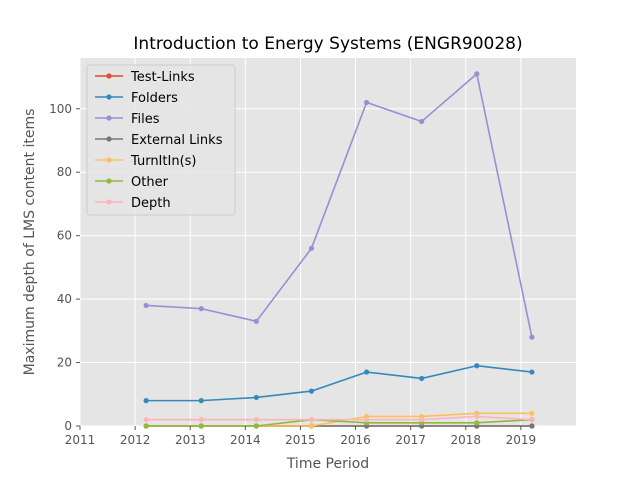 This screenshot has width=640, height=480. Describe the element at coordinates (64, 236) in the screenshot. I see `y-tick-label: 60` at that location.